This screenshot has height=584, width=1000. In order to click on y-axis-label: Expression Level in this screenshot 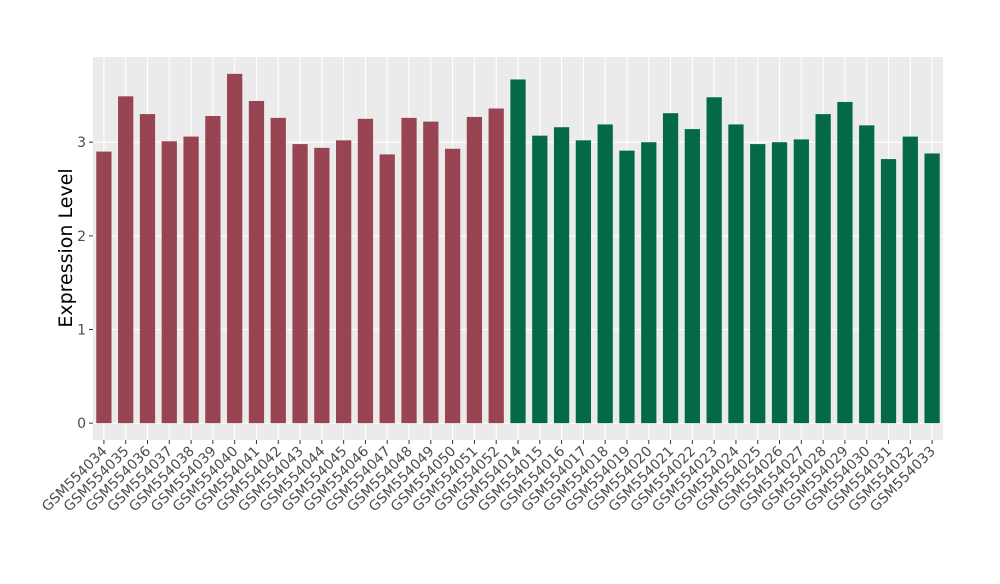, I will do `click(66, 247)`.